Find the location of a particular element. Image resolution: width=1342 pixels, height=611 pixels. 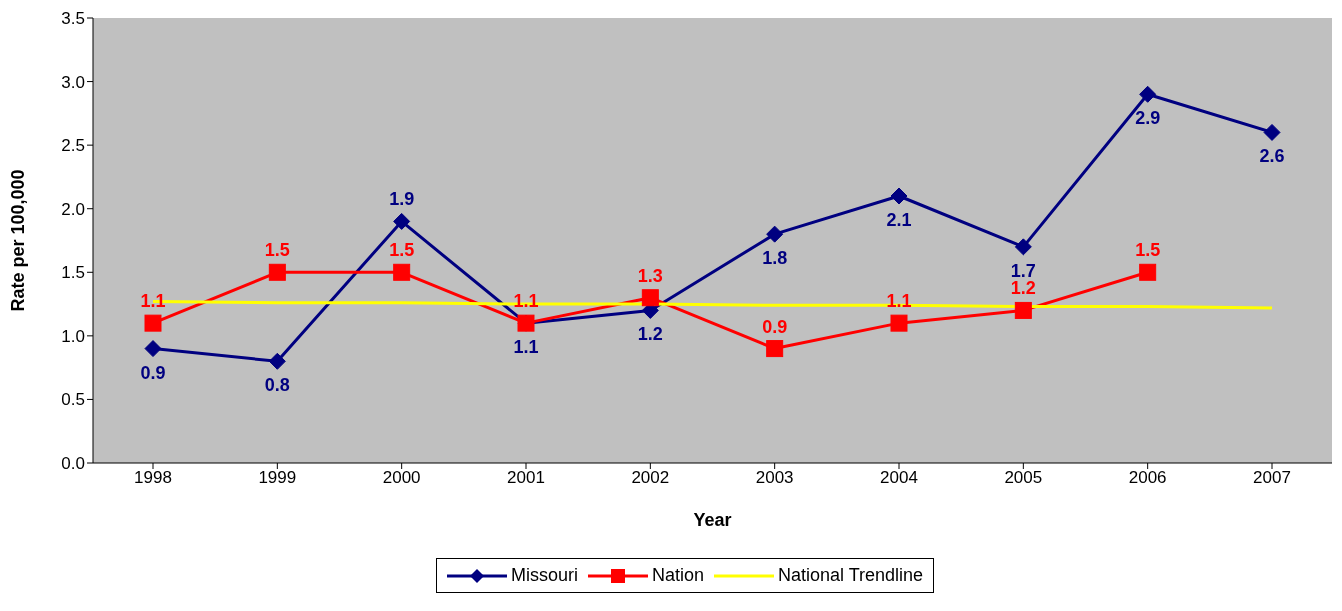

x-tick-label: 1999 is located at coordinates (277, 478).